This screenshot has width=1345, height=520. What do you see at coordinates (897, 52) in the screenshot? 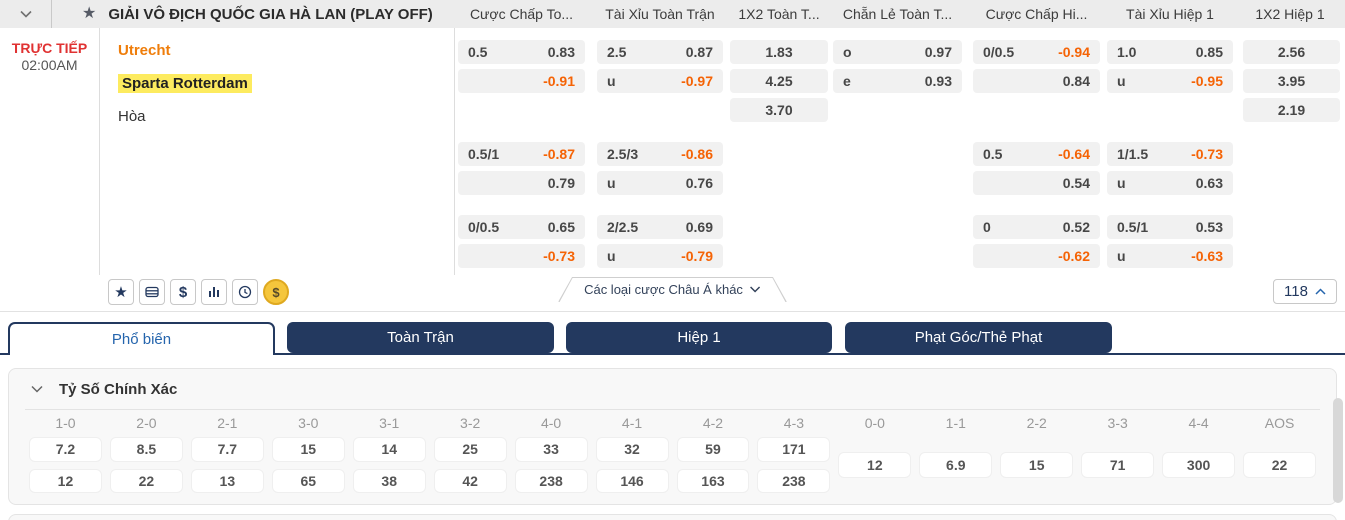
I see `odds-cell: o 0.97` at bounding box center [897, 52].